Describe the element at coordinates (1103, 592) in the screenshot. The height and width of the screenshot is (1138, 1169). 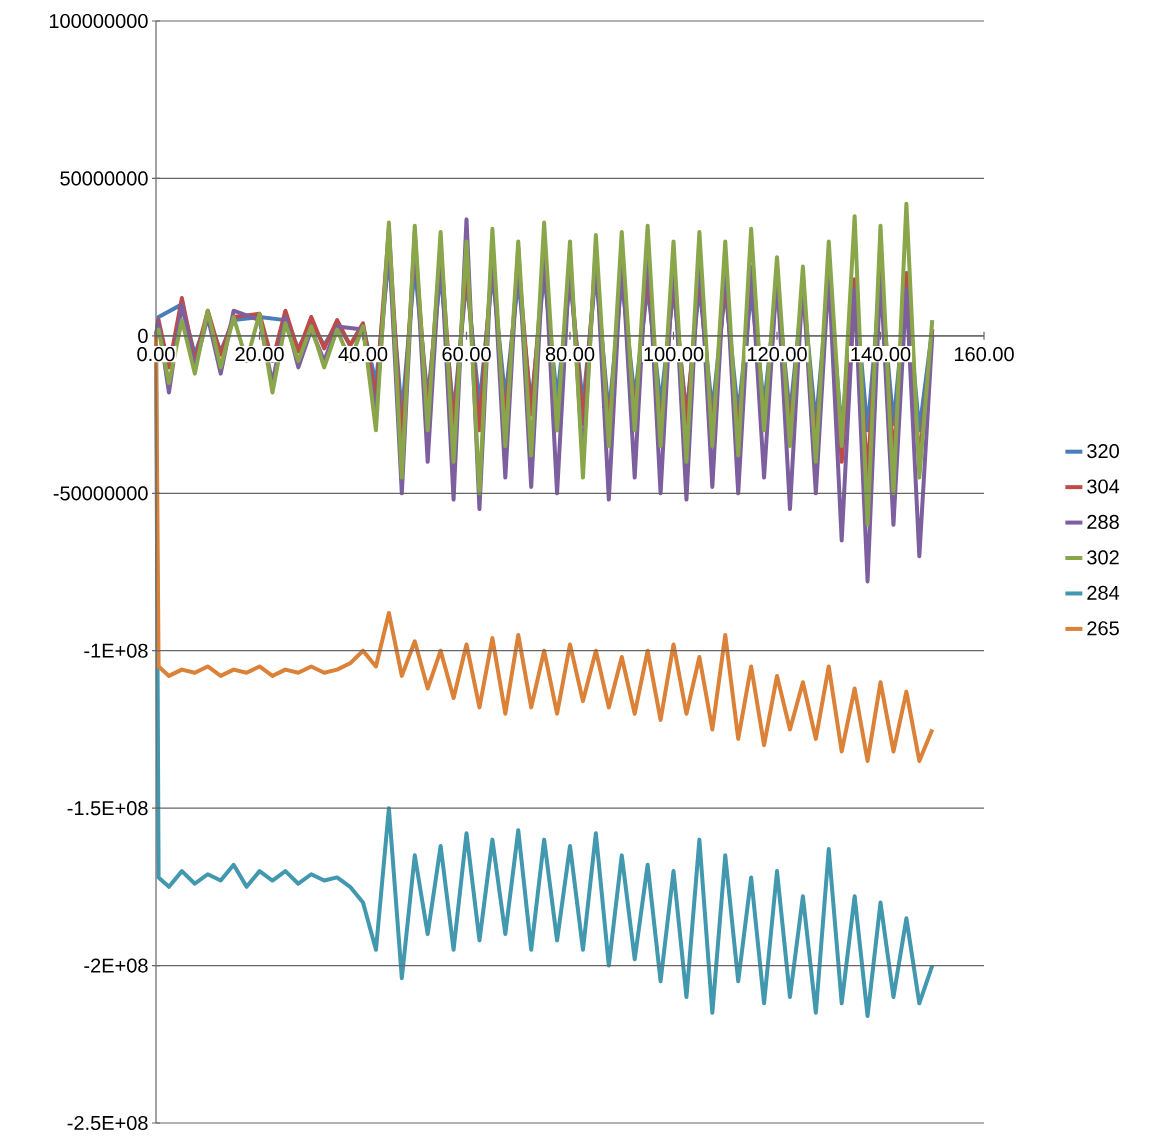
I see `legend-label: 284` at that location.